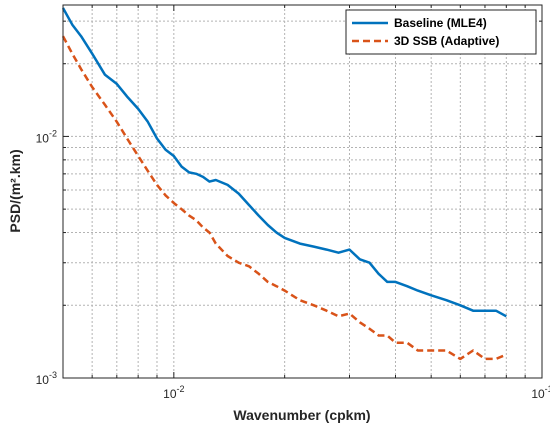 This screenshot has width=550, height=431. Describe the element at coordinates (15, 190) in the screenshot. I see `y-axis-label: PSD/(m².km)` at that location.